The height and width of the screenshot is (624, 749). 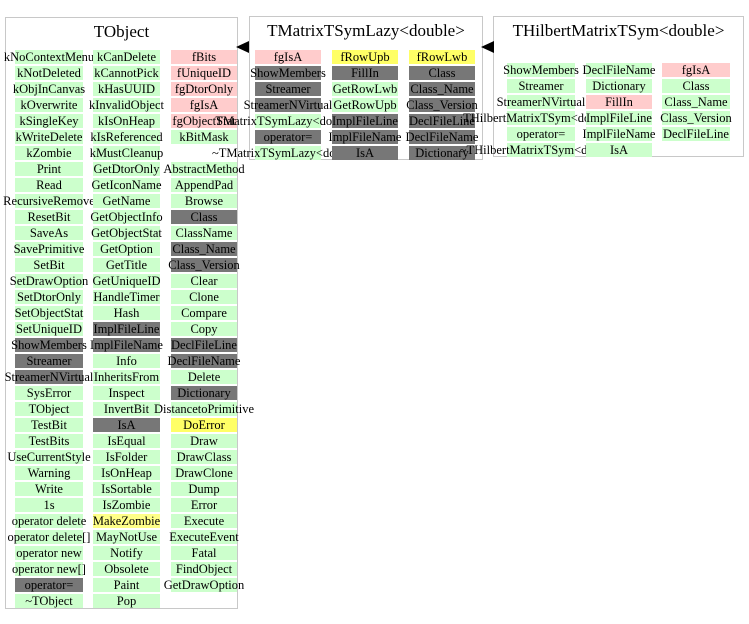 I want to click on member-function: Clone, so click(x=204, y=297).